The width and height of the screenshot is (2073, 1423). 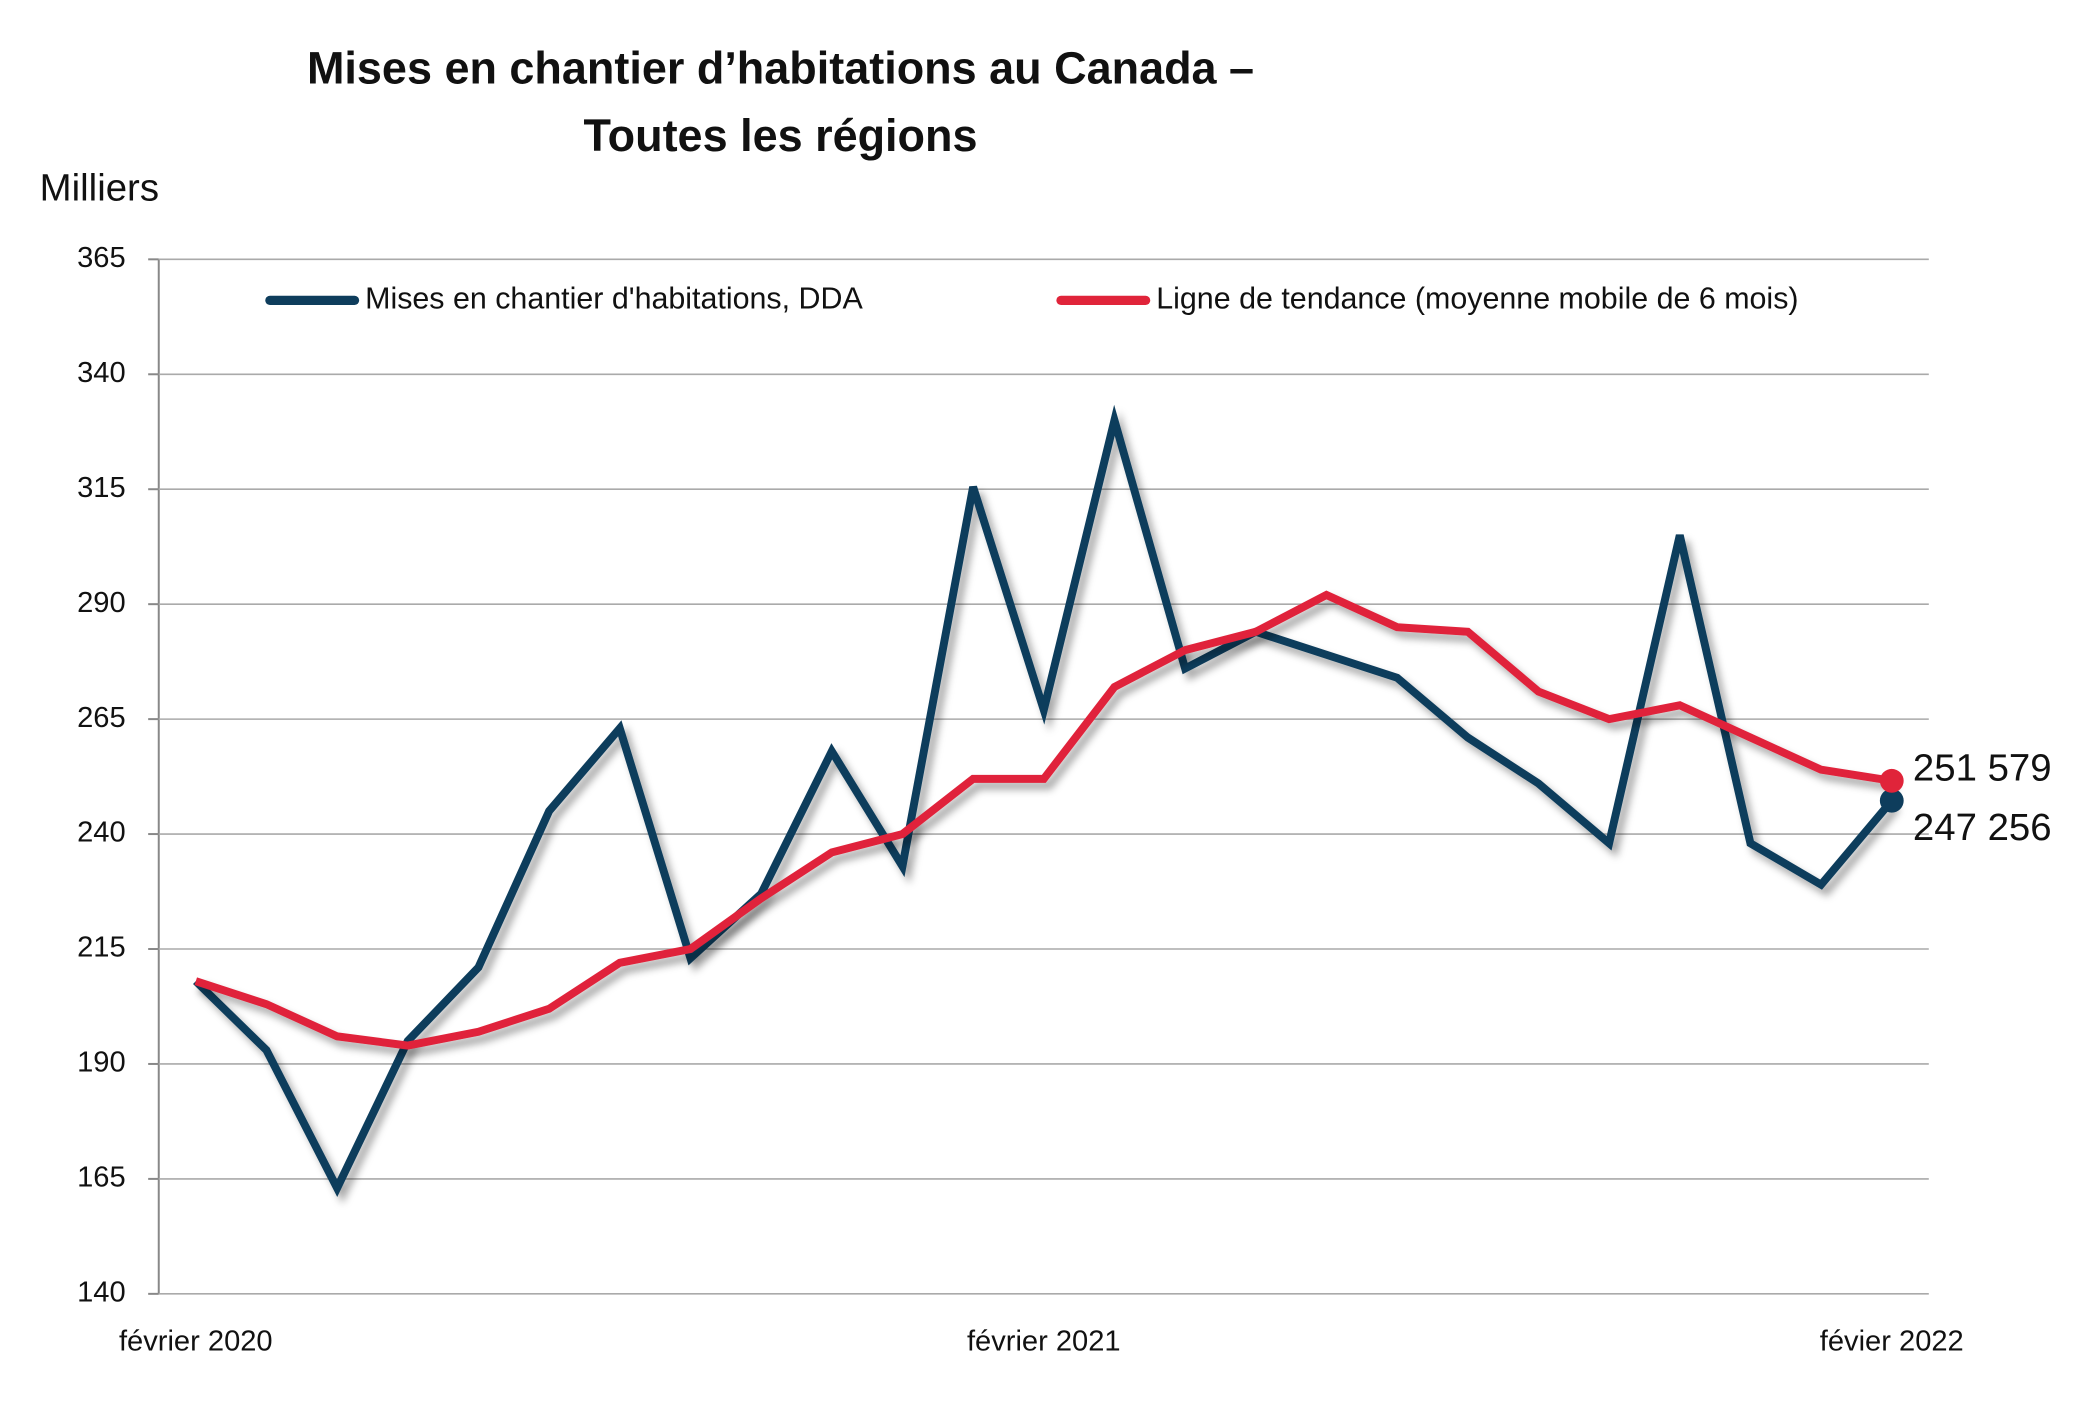 What do you see at coordinates (101, 948) in the screenshot?
I see `y-tick-label: 215` at bounding box center [101, 948].